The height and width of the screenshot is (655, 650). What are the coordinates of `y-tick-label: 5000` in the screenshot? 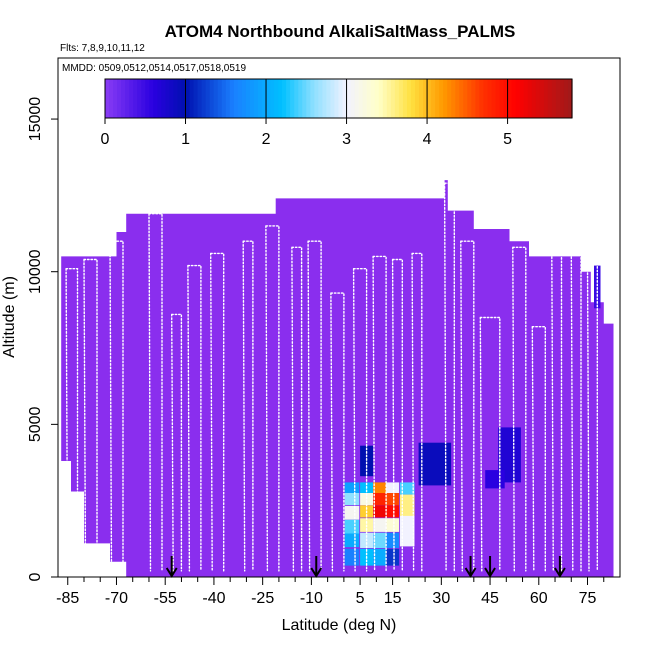 It's located at (35, 424).